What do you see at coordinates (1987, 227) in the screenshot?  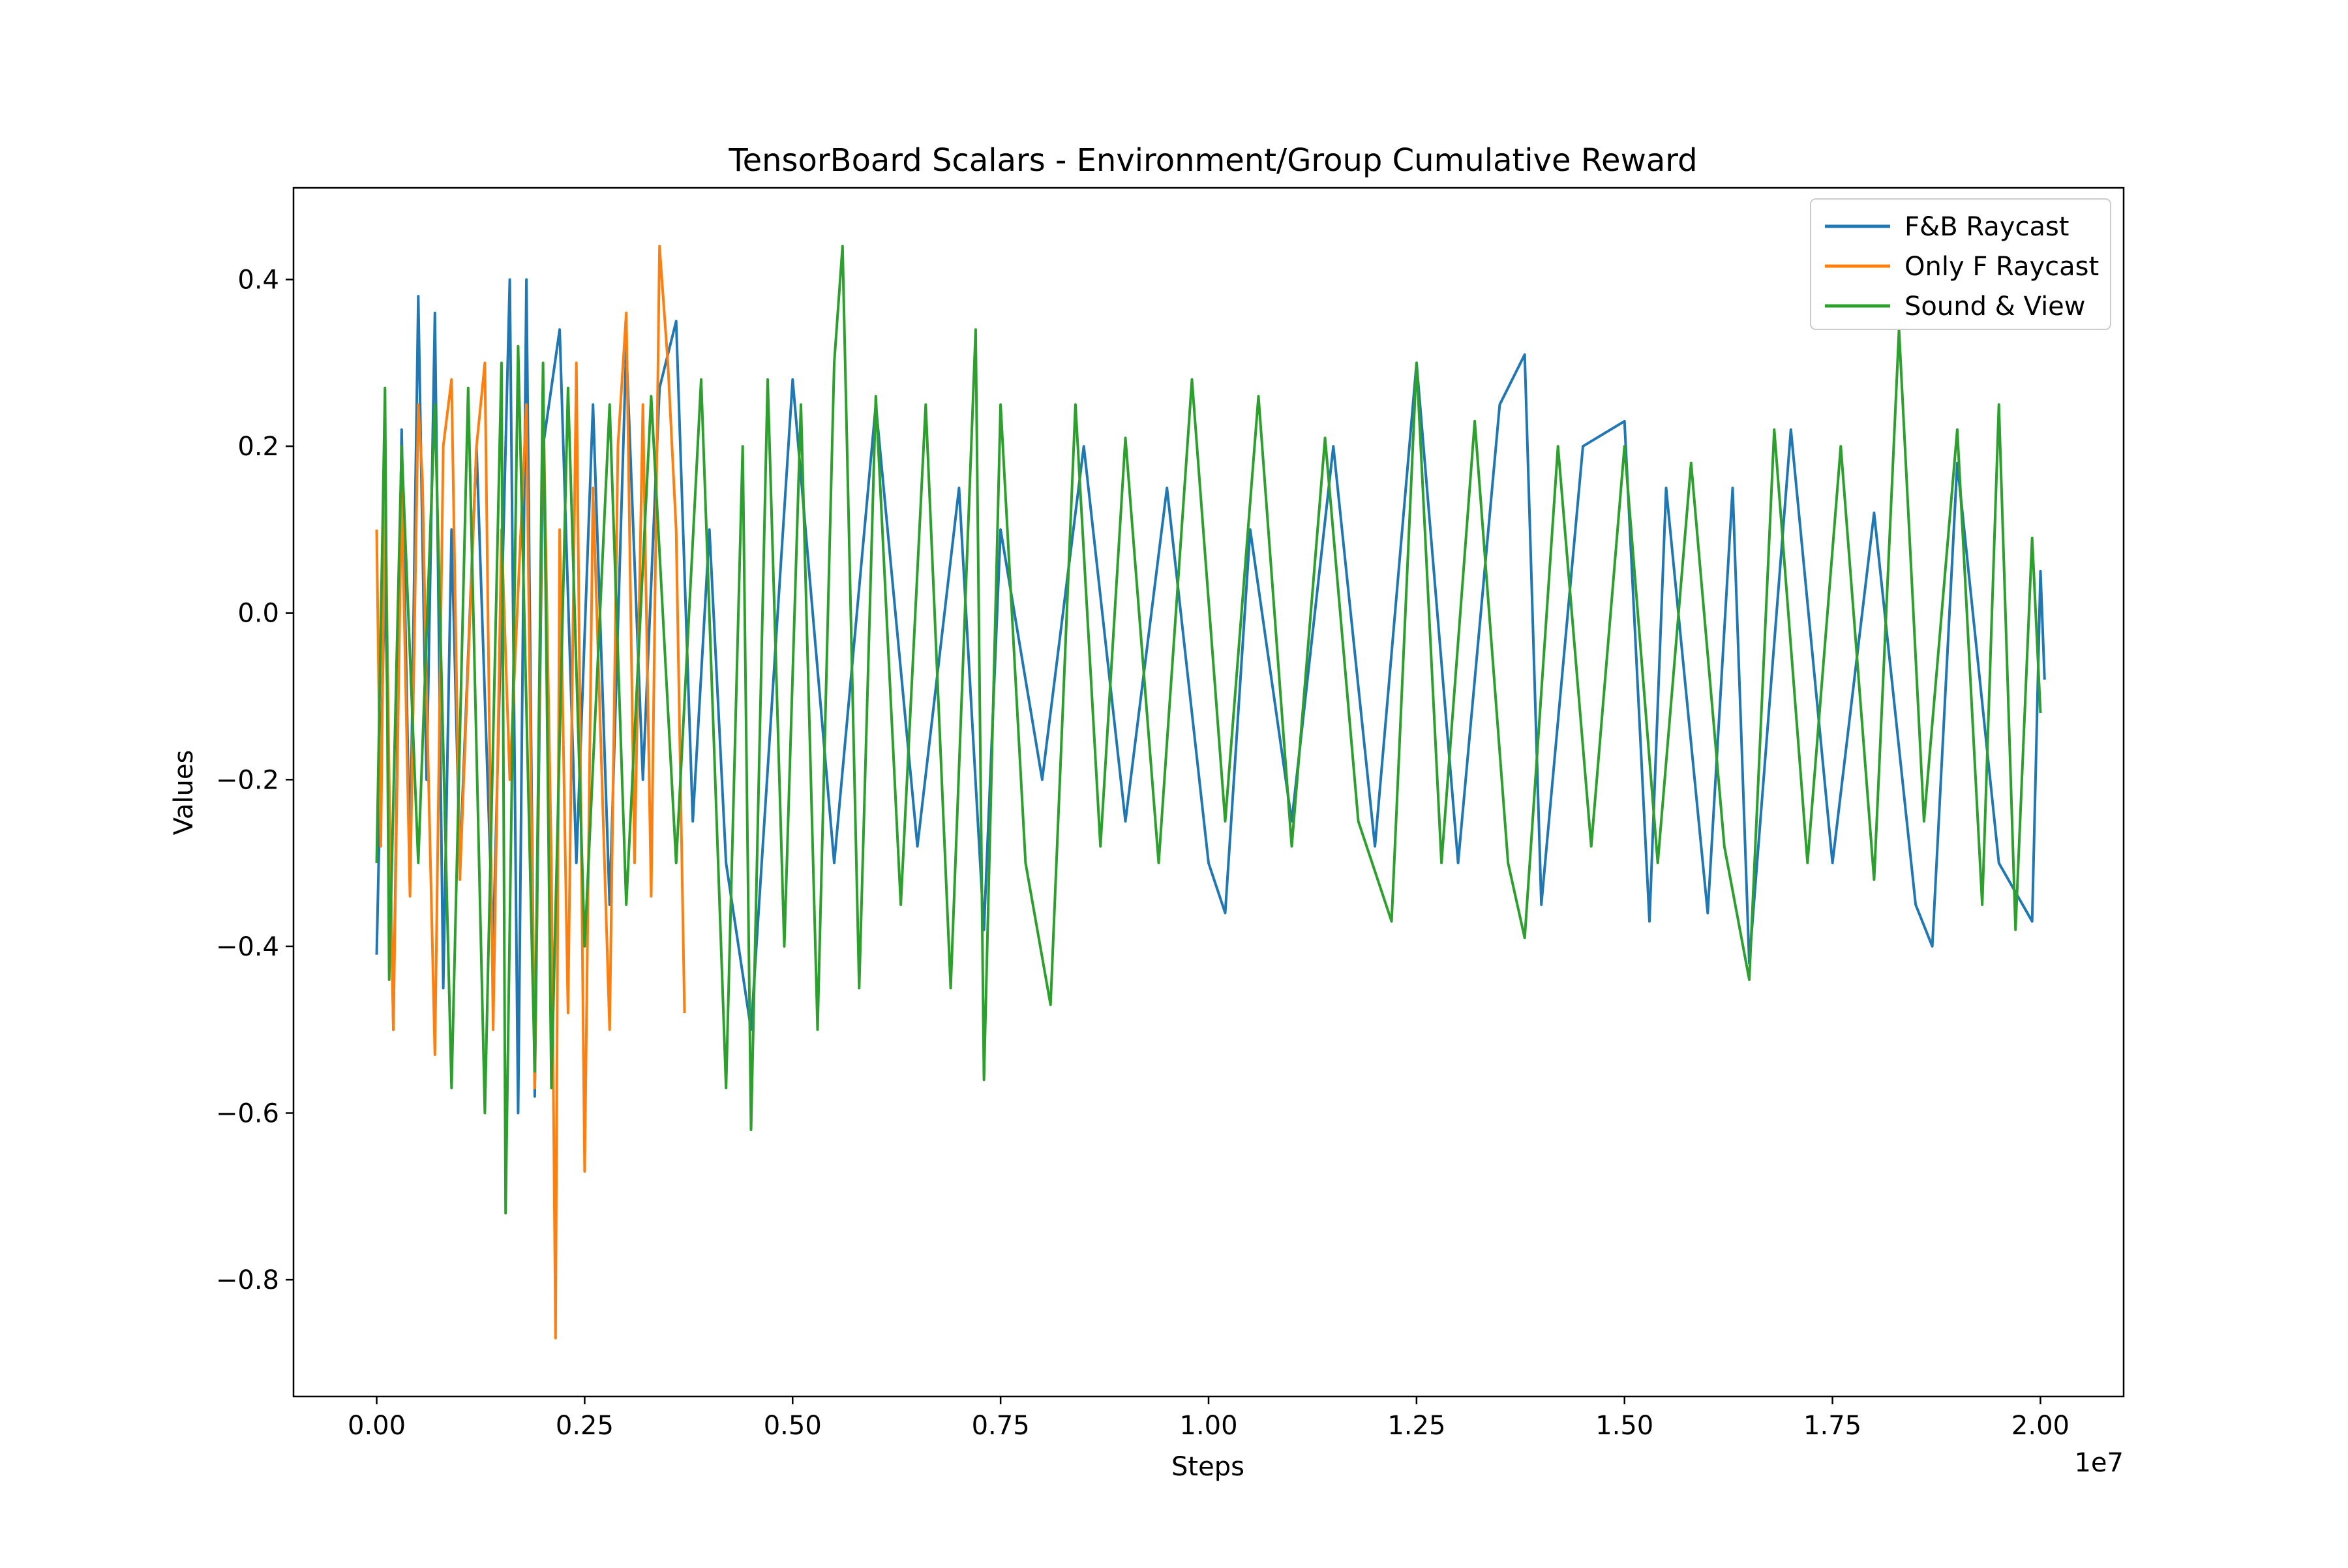 I see `legend-label-0: F&B Raycast` at bounding box center [1987, 227].